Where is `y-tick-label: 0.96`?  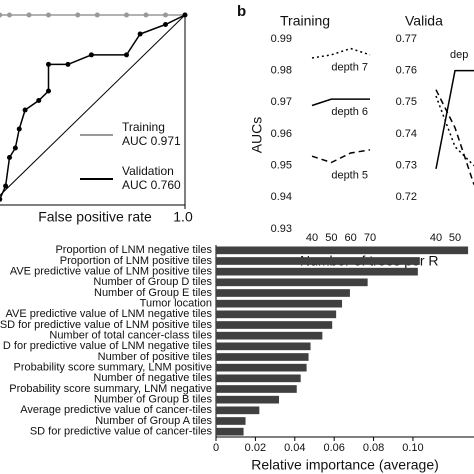 y-tick-label: 0.96 is located at coordinates (281, 134).